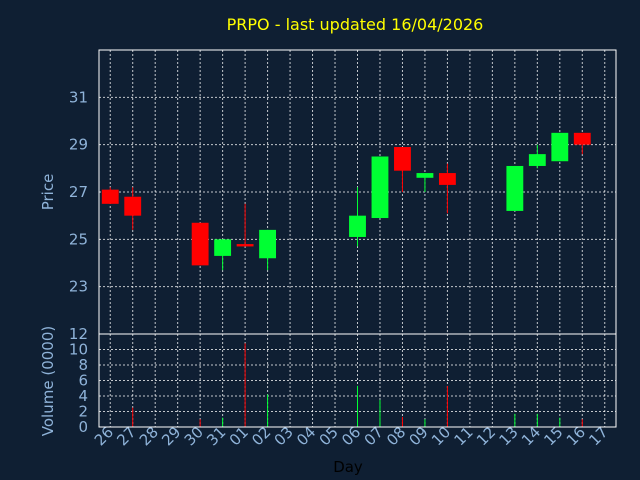 The height and width of the screenshot is (480, 640). I want to click on volume-tick-label: 6, so click(83, 381).